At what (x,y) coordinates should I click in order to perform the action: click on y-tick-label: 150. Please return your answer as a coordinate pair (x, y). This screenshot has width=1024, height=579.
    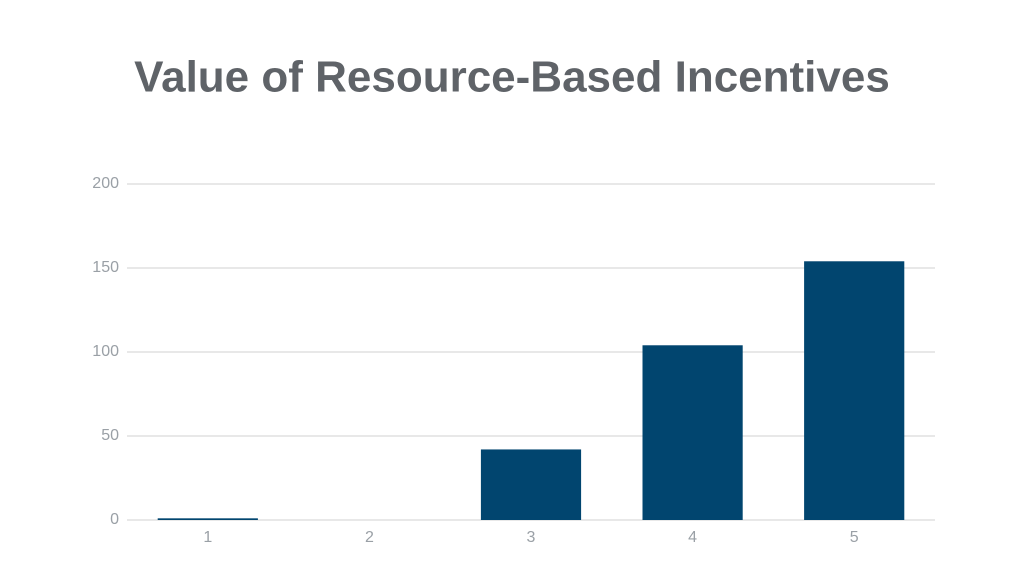
    Looking at the image, I should click on (105, 267).